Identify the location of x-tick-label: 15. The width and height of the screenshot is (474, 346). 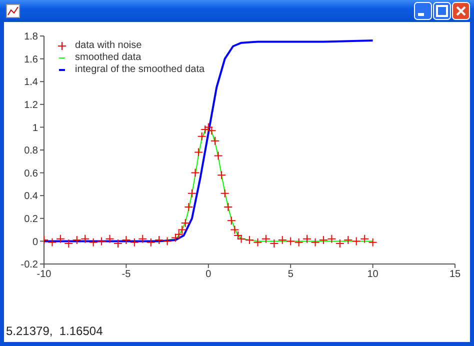
(455, 274).